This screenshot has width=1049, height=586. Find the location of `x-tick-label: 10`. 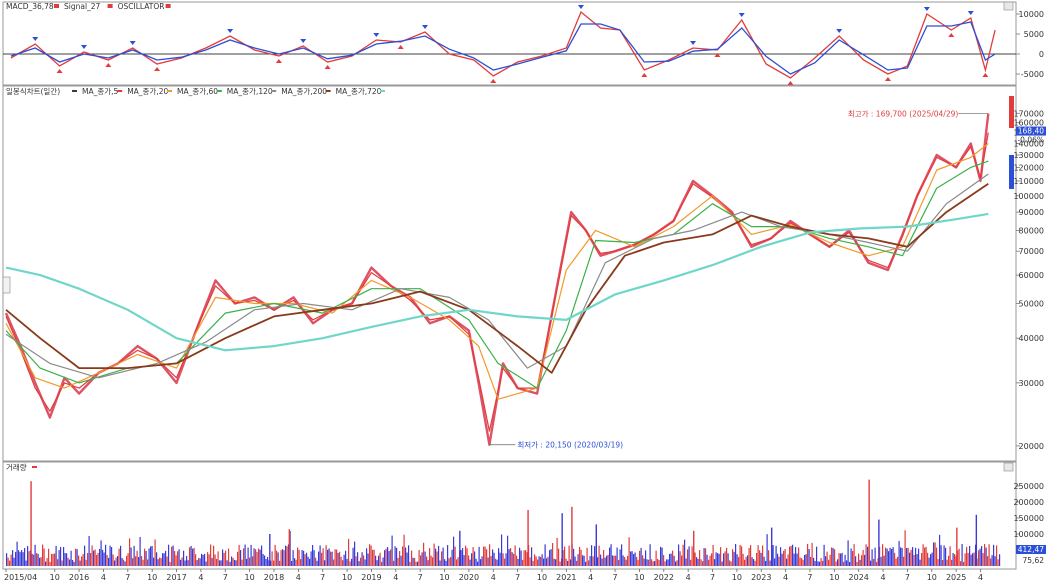

x-tick-label: 10 is located at coordinates (932, 577).